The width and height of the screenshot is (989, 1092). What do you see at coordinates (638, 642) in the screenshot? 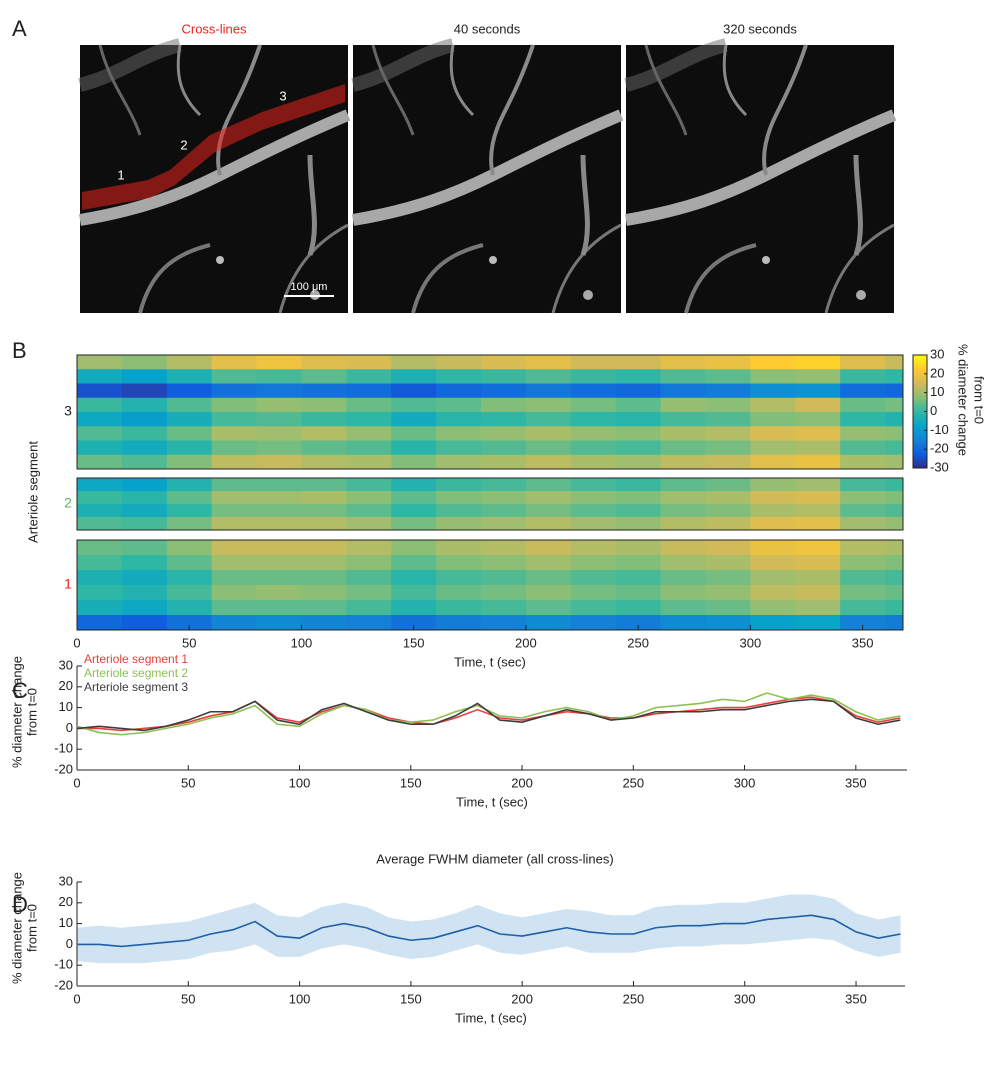
I see `x-tick-label: 250` at bounding box center [638, 642].